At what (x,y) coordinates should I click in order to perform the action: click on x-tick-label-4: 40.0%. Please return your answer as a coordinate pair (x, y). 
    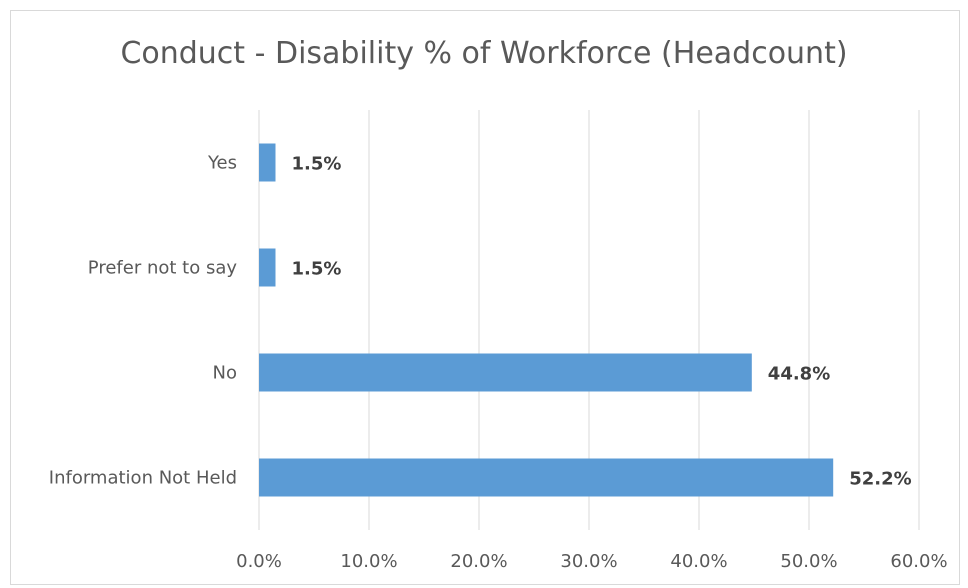
    Looking at the image, I should click on (698, 561).